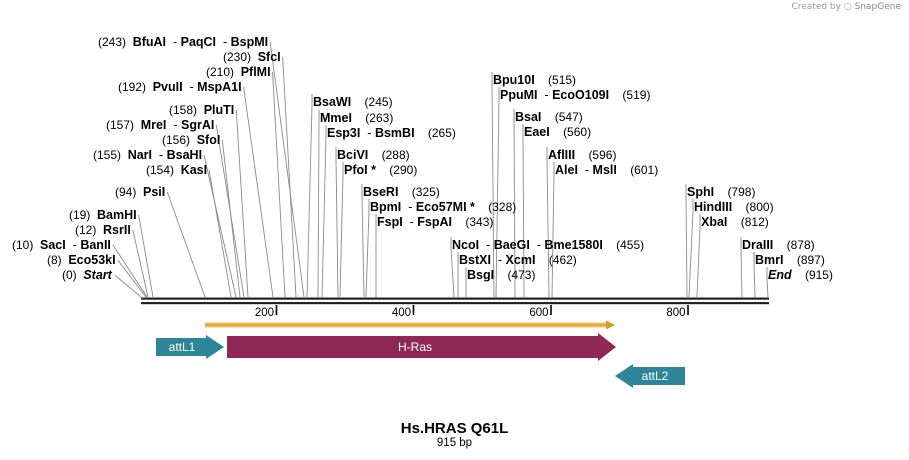 This screenshot has width=909, height=460. I want to click on enzyme-site-fspi: FspI - FspAI (343), so click(435, 222).